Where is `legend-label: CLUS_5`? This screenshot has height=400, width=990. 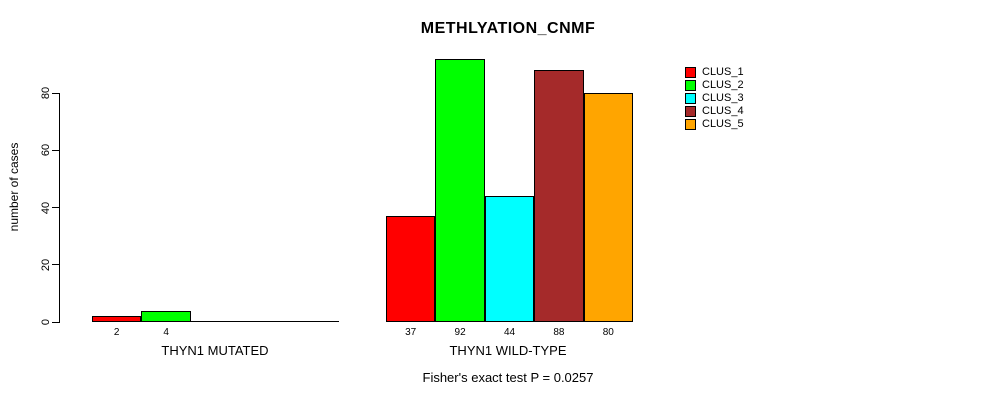 legend-label: CLUS_5 is located at coordinates (723, 124).